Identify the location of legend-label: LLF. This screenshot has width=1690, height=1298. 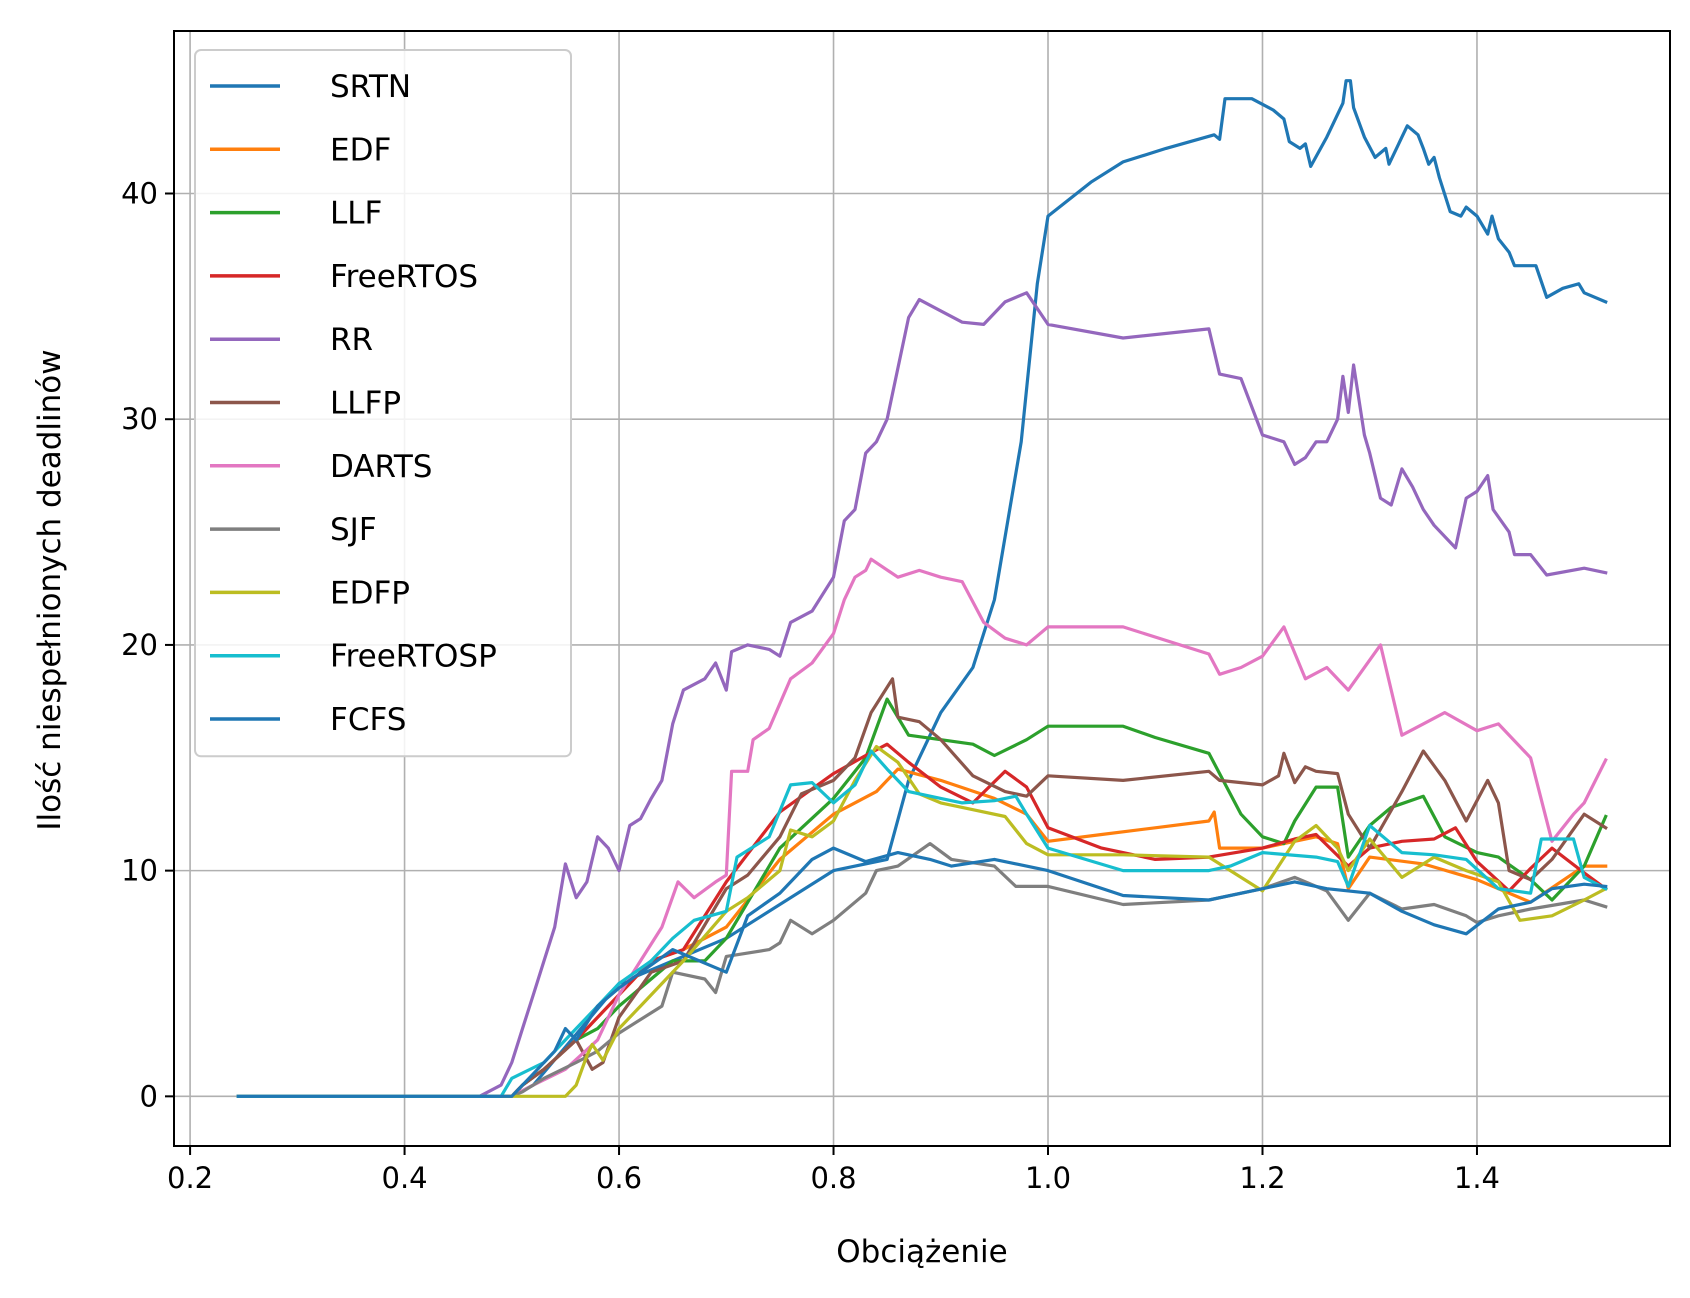
(356, 214).